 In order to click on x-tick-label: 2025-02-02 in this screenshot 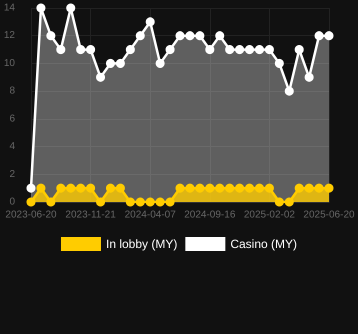, I will do `click(270, 215)`.